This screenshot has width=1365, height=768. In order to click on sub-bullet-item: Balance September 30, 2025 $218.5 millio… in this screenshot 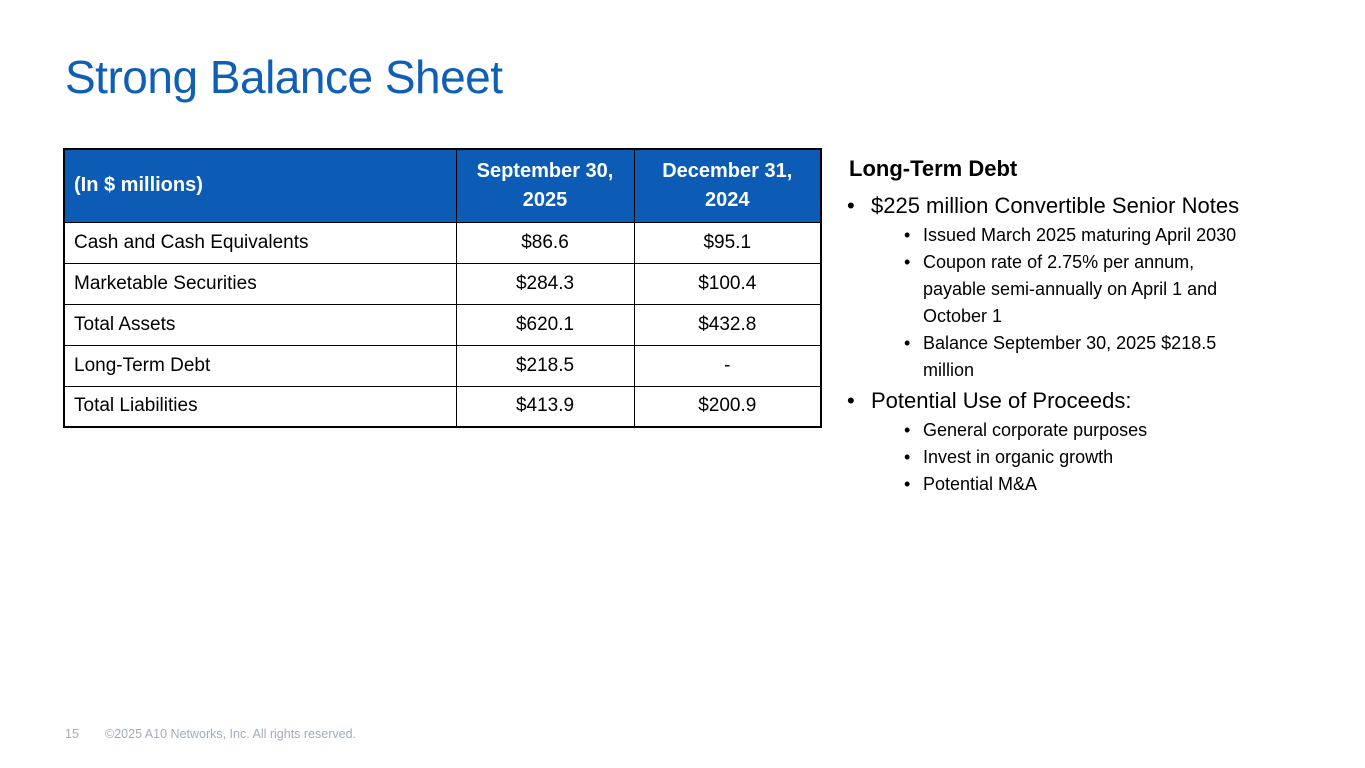, I will do `click(1120, 357)`.